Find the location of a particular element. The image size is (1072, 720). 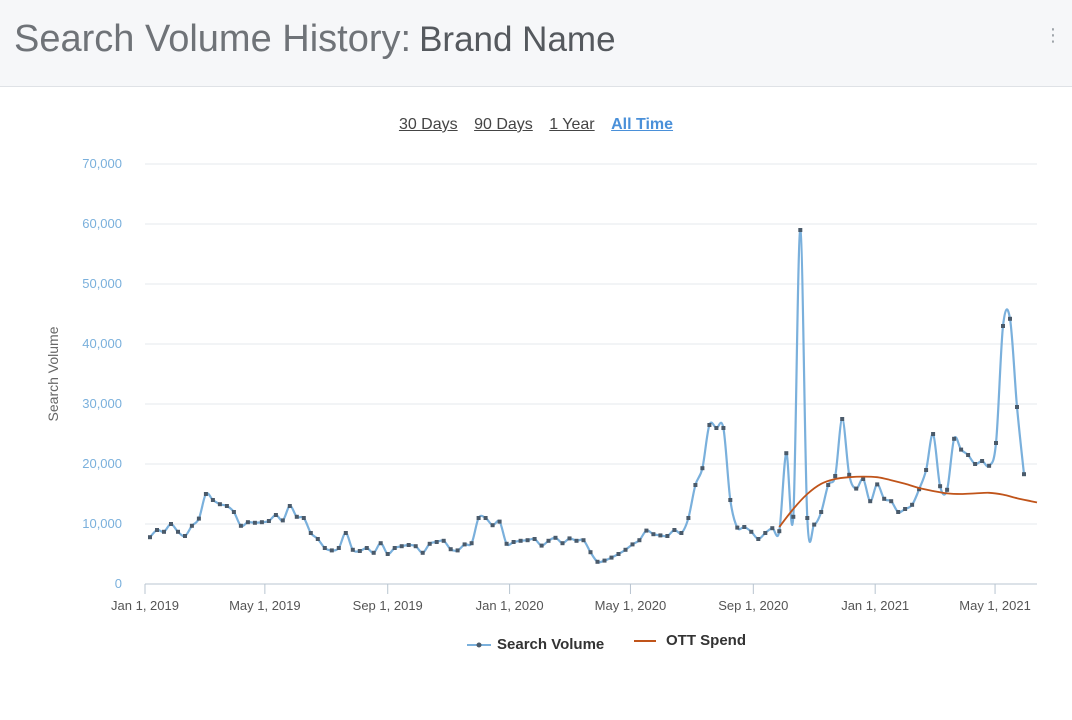

range-1-year-link: 1 Year is located at coordinates (572, 124).